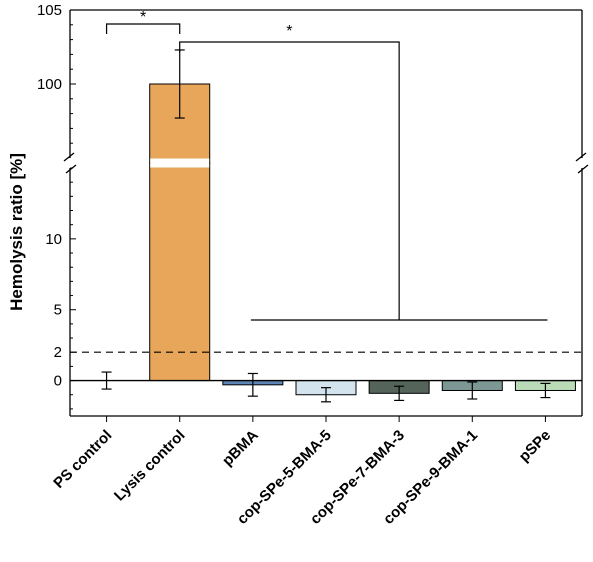 This screenshot has width=593, height=562. Describe the element at coordinates (58, 352) in the screenshot. I see `y-tick-label: 2` at that location.